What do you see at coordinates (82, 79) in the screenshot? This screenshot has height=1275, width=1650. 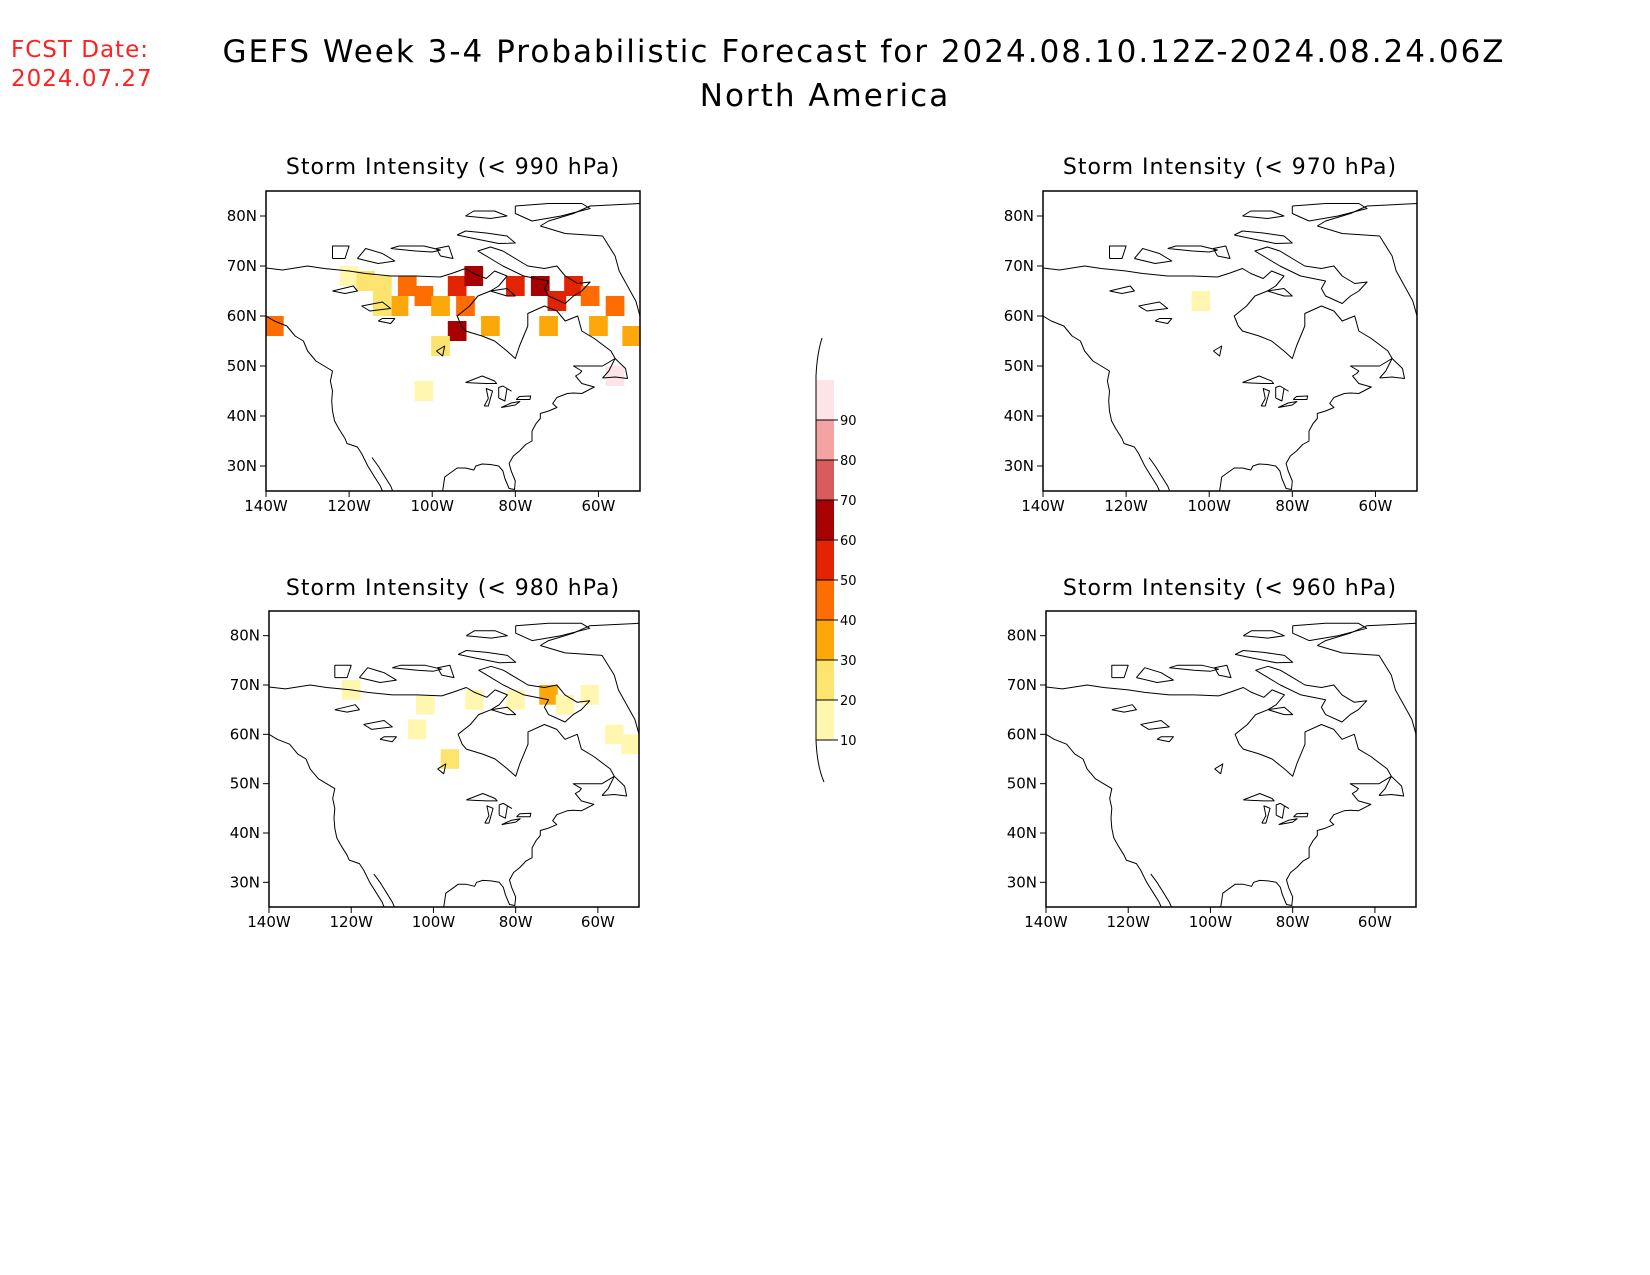 I see `forecast-date-value: 2024.07.27` at bounding box center [82, 79].